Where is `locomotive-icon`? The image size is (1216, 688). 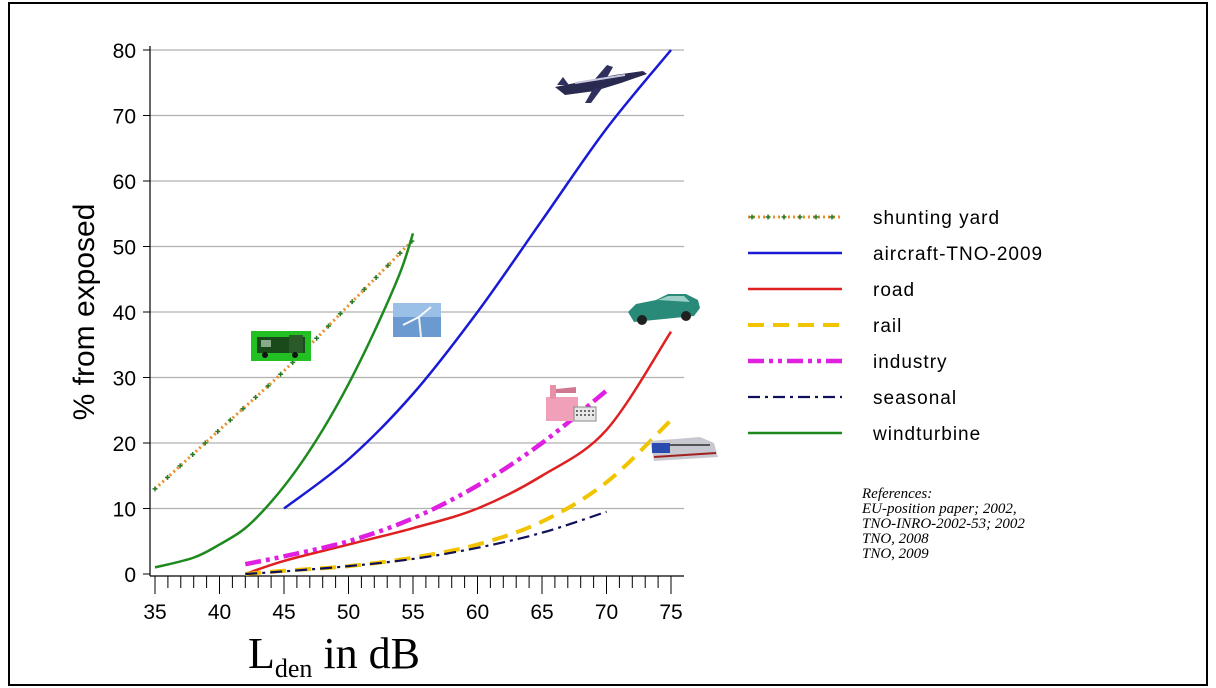 locomotive-icon is located at coordinates (281, 346).